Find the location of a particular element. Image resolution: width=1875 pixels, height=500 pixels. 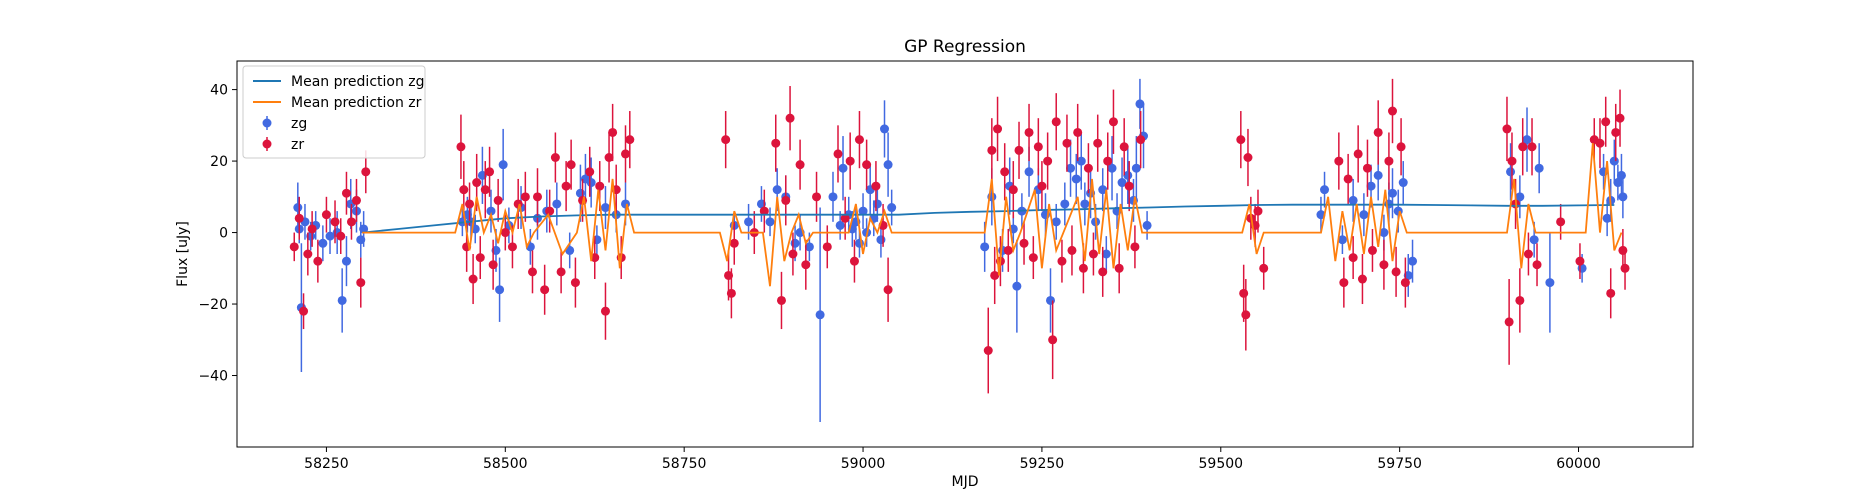

x-tick-label: 58250 is located at coordinates (326, 464).